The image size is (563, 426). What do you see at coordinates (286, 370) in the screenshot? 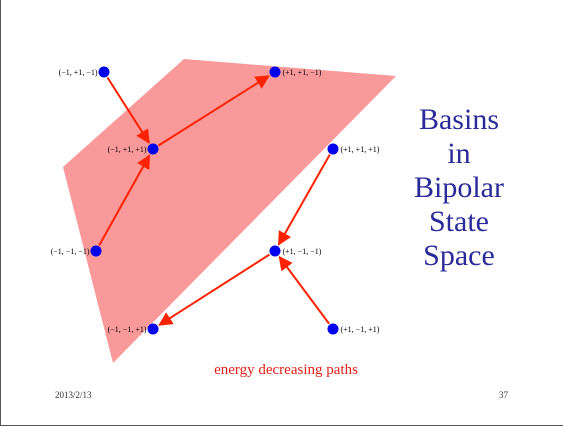
I see `paths-caption: energy decreasing paths` at bounding box center [286, 370].